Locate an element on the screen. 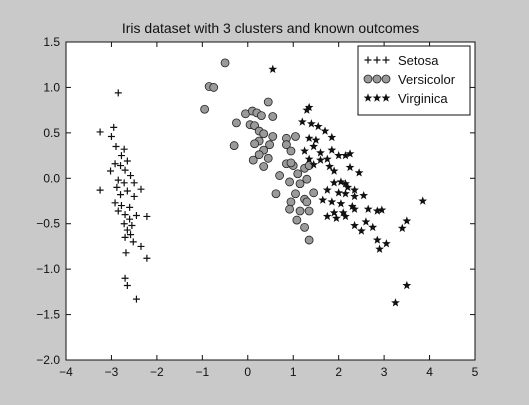 The image size is (529, 405). legend-item-setosa: Setosa is located at coordinates (401, 60).